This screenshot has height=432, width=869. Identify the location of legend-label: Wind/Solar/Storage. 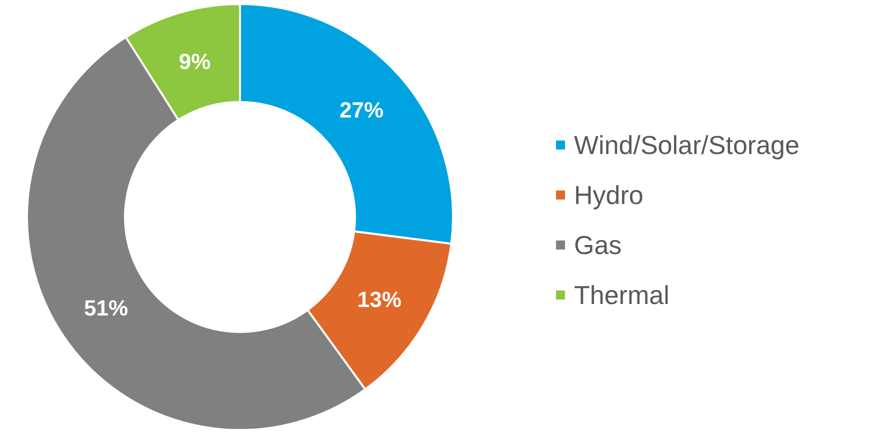
(687, 145).